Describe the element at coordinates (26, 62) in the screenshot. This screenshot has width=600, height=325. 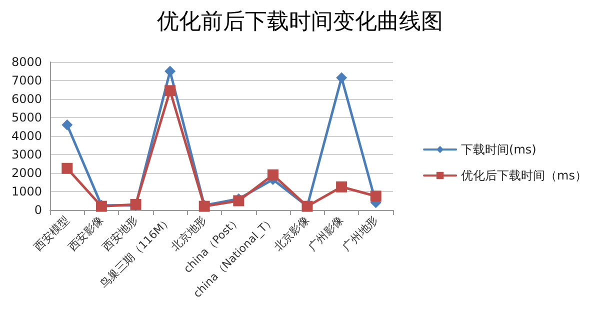
I see `y-tick-label: 8000` at that location.